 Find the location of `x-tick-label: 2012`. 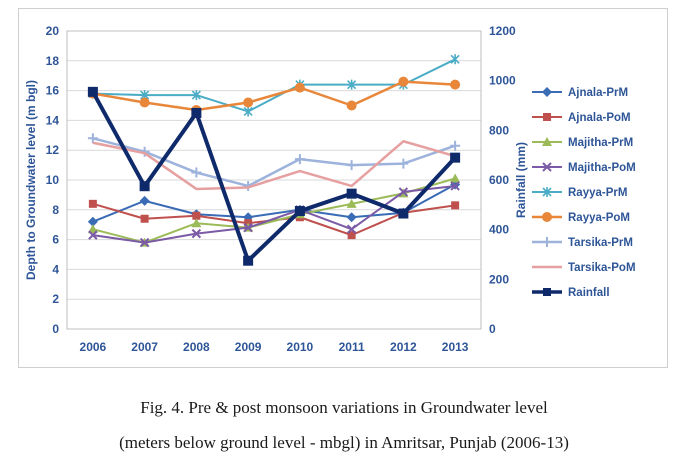

x-tick-label: 2012 is located at coordinates (403, 347).